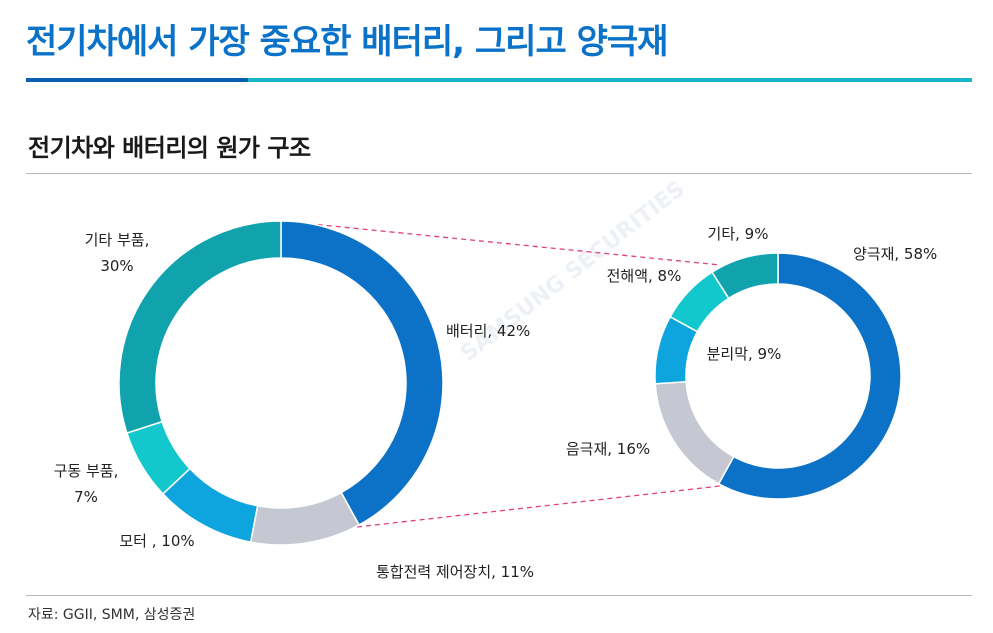 The height and width of the screenshot is (633, 993). Describe the element at coordinates (116, 266) in the screenshot. I see `vehicle-label-line: 30%` at that location.